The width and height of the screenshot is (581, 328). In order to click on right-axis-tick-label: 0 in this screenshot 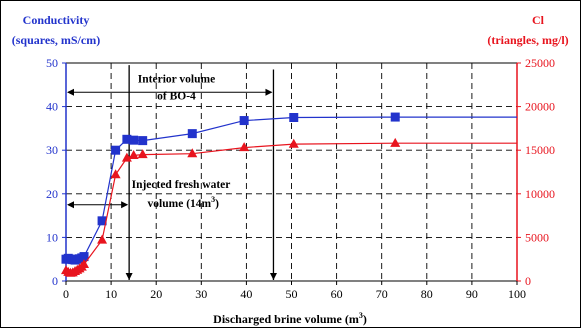, I will do `click(528, 281)`.